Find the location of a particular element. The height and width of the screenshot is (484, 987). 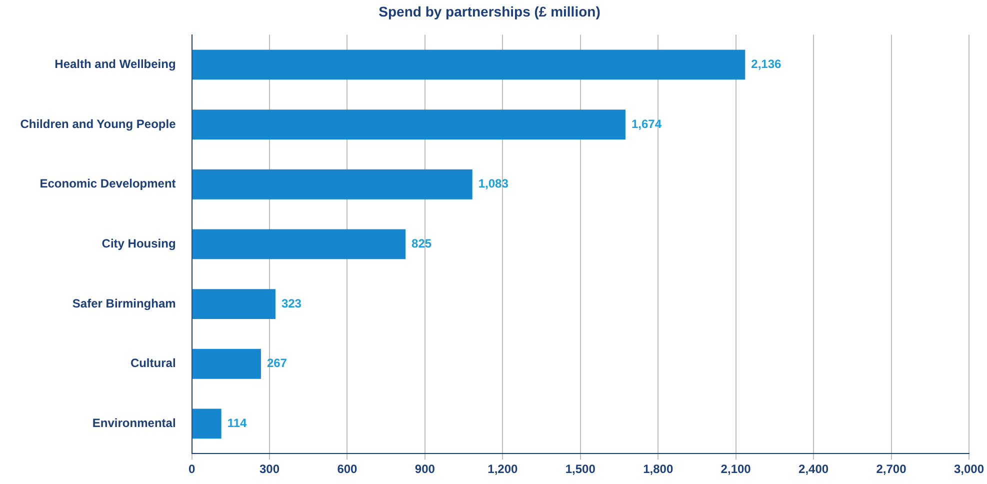

y-tick-label: Cultural is located at coordinates (153, 363).